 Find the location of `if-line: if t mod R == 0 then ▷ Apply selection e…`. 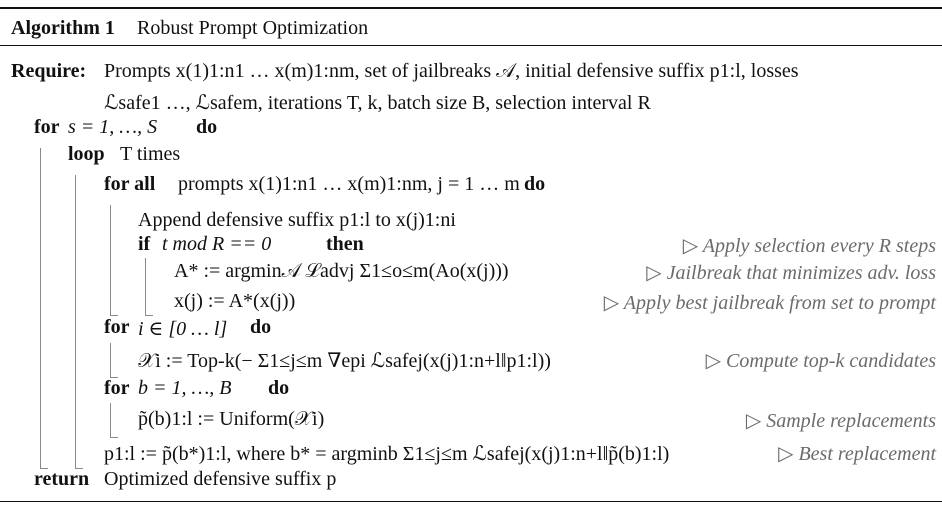

if-line: if t mod R == 0 then ▷ Apply selection e… is located at coordinates (471, 248).